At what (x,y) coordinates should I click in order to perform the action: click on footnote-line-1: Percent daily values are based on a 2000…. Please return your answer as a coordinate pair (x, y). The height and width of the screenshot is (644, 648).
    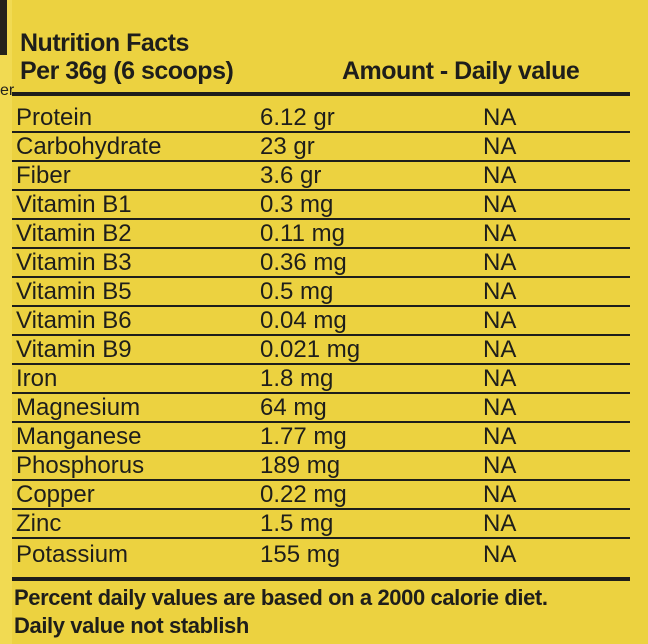
    Looking at the image, I should click on (281, 597).